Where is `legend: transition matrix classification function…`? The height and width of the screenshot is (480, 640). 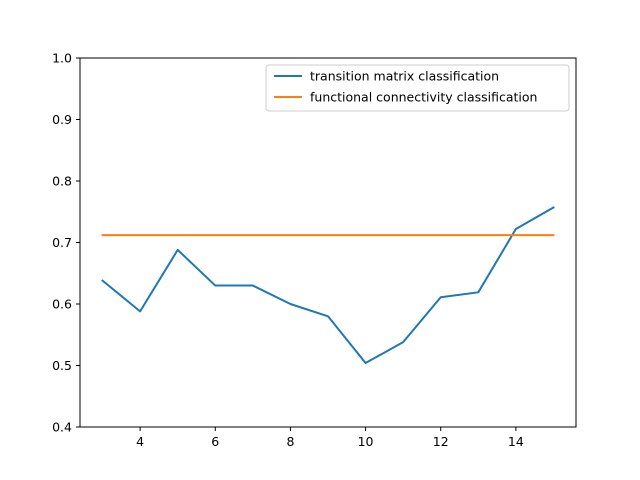
legend: transition matrix classification function… is located at coordinates (417, 88).